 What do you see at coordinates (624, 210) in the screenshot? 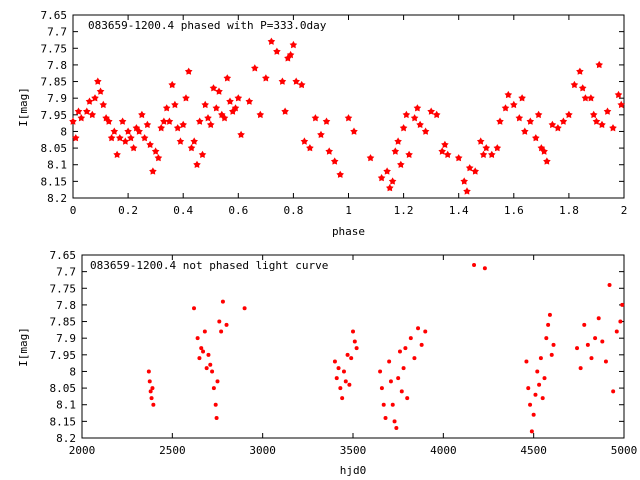
I see `x-tick-label: 2` at bounding box center [624, 210].